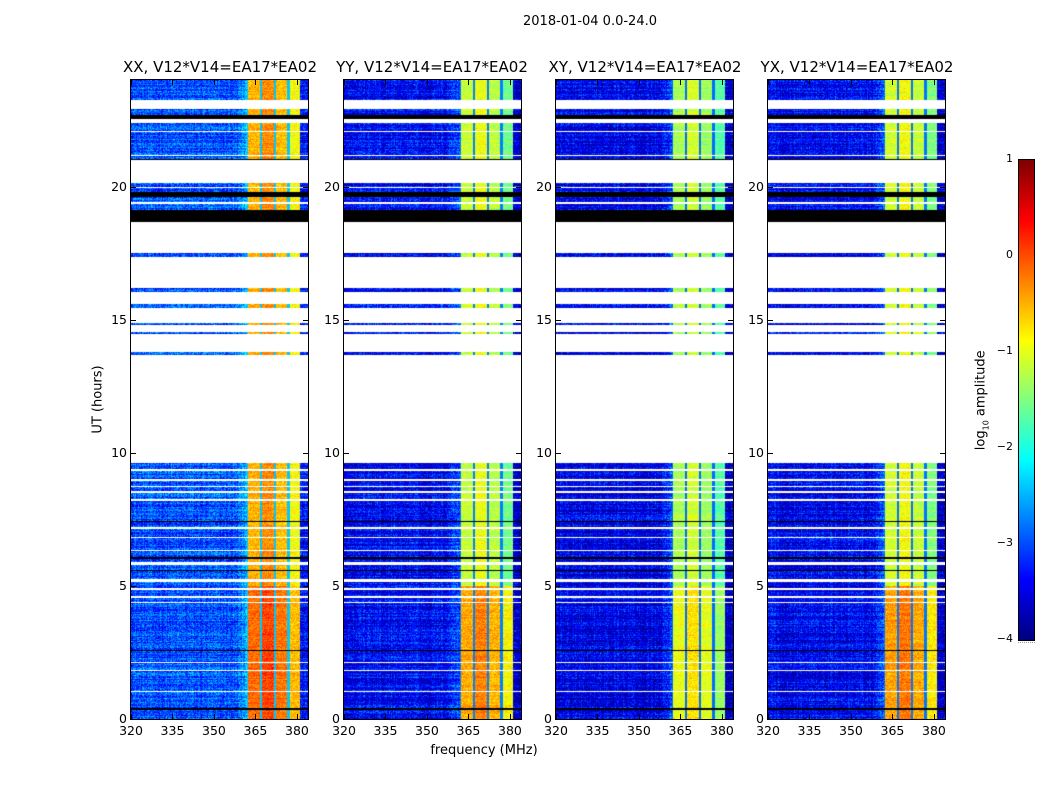  What do you see at coordinates (1026, 400) in the screenshot?
I see `colorbar` at bounding box center [1026, 400].